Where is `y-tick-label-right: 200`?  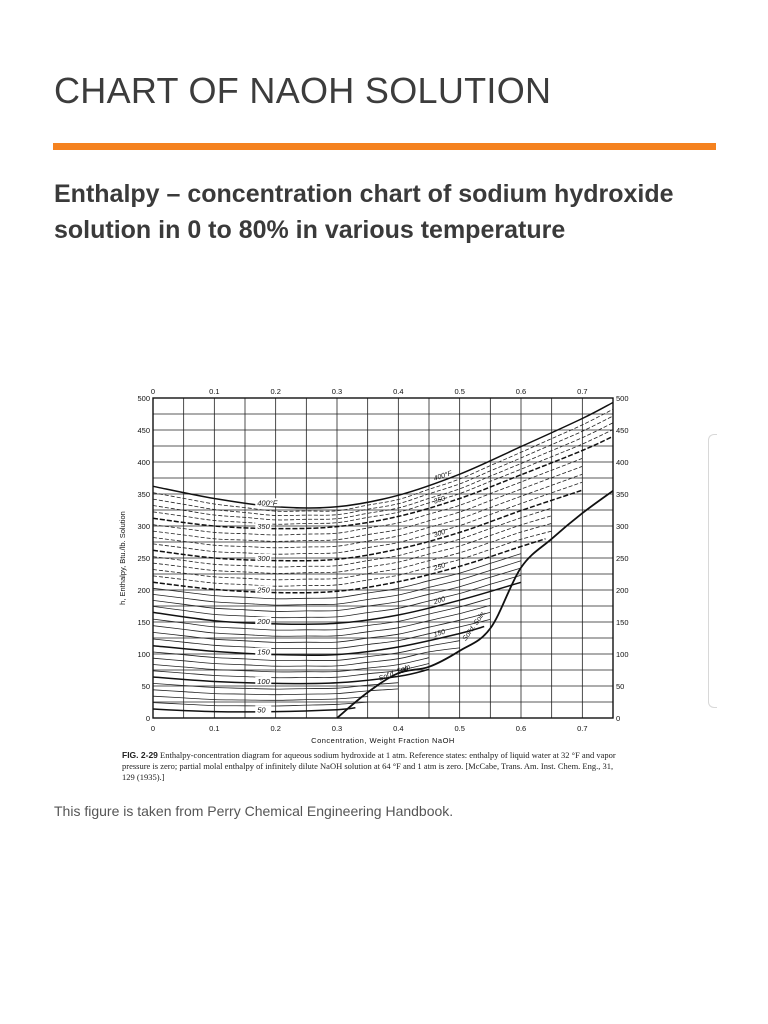 y-tick-label-right: 200 is located at coordinates (622, 590).